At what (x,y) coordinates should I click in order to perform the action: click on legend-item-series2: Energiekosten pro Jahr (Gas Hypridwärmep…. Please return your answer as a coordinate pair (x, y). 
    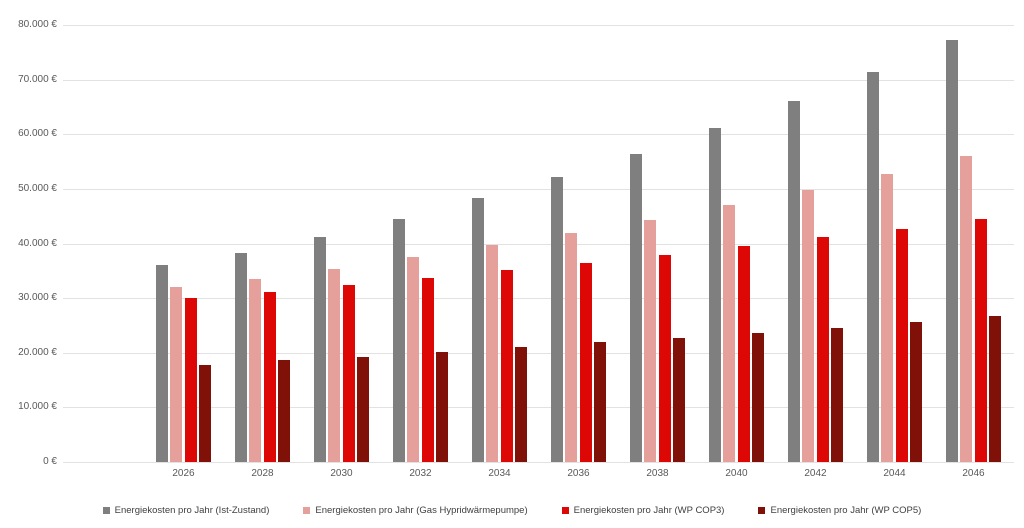
    Looking at the image, I should click on (415, 510).